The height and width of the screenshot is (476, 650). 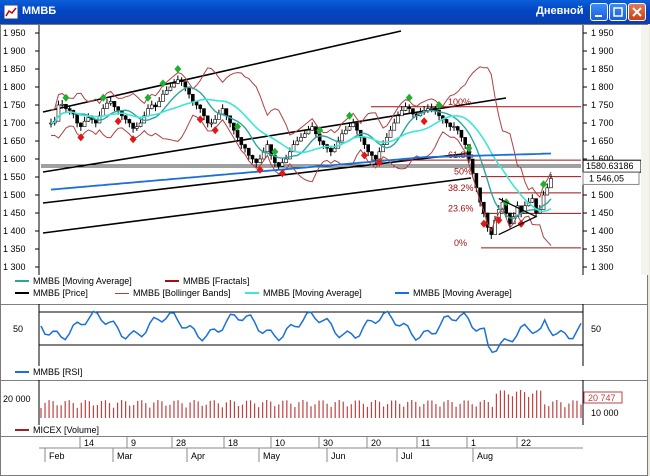 I want to click on y-tick-label-right: 1 900, so click(x=602, y=51).